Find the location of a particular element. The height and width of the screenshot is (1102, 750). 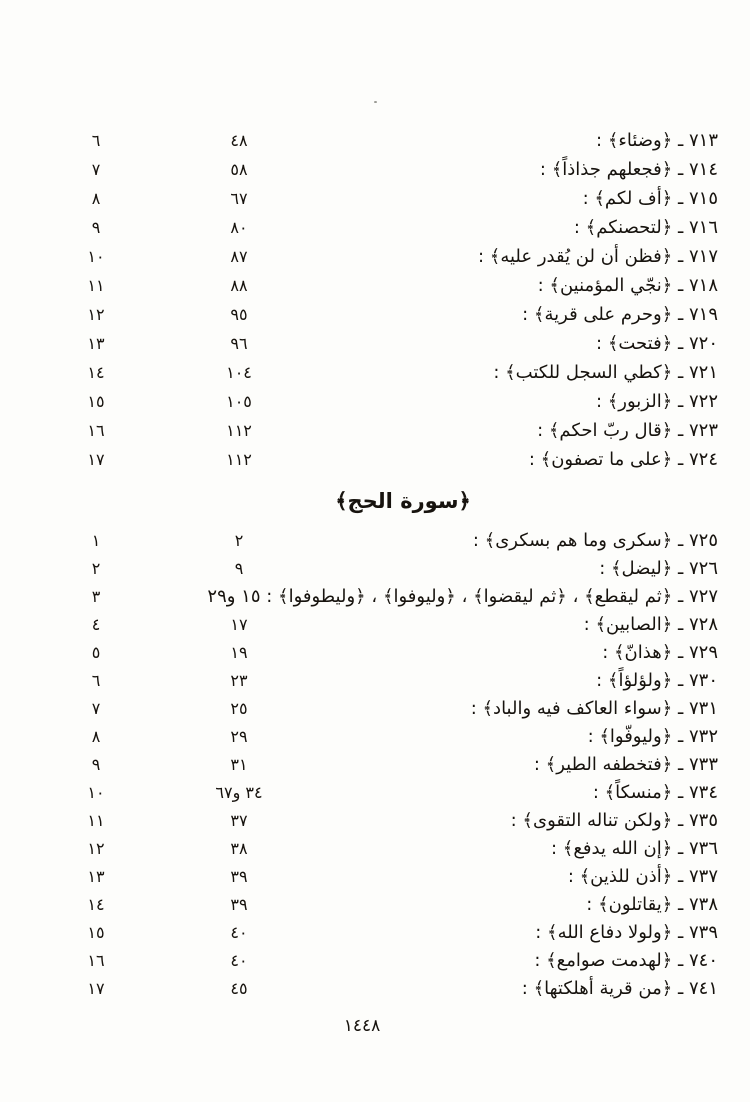

entry-phrase: ٧١٤ ـ ﴿فجعلهم جذاذاً﴾ : is located at coordinates (628, 169).